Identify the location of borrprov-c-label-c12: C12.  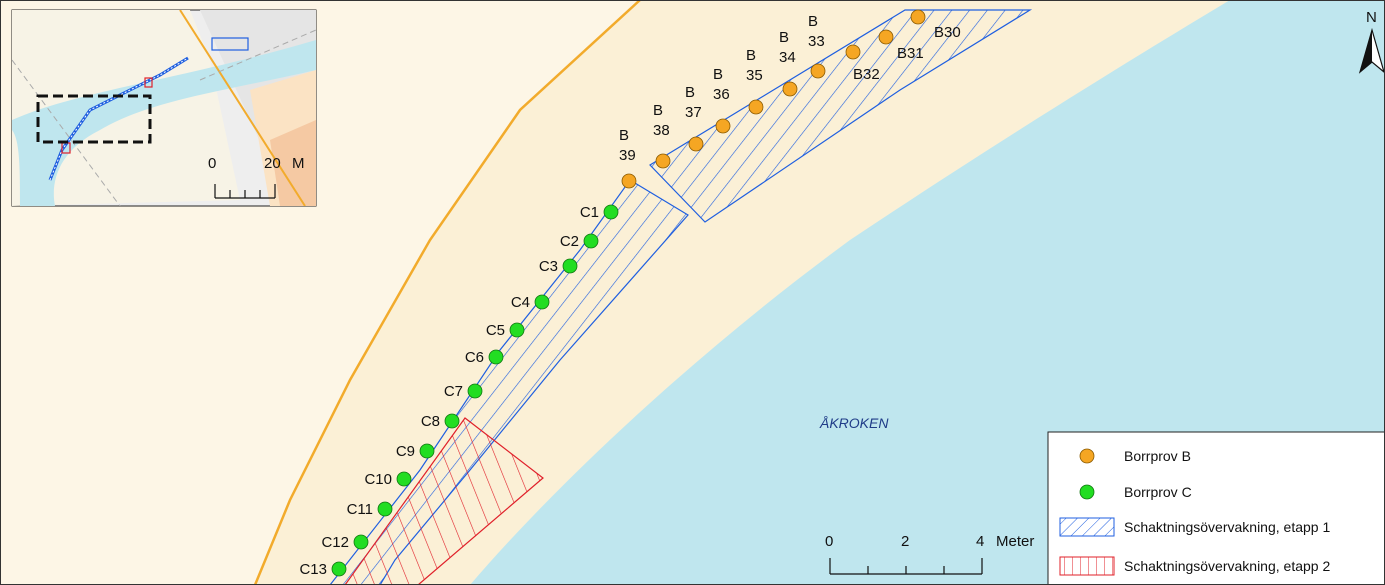
(335, 542).